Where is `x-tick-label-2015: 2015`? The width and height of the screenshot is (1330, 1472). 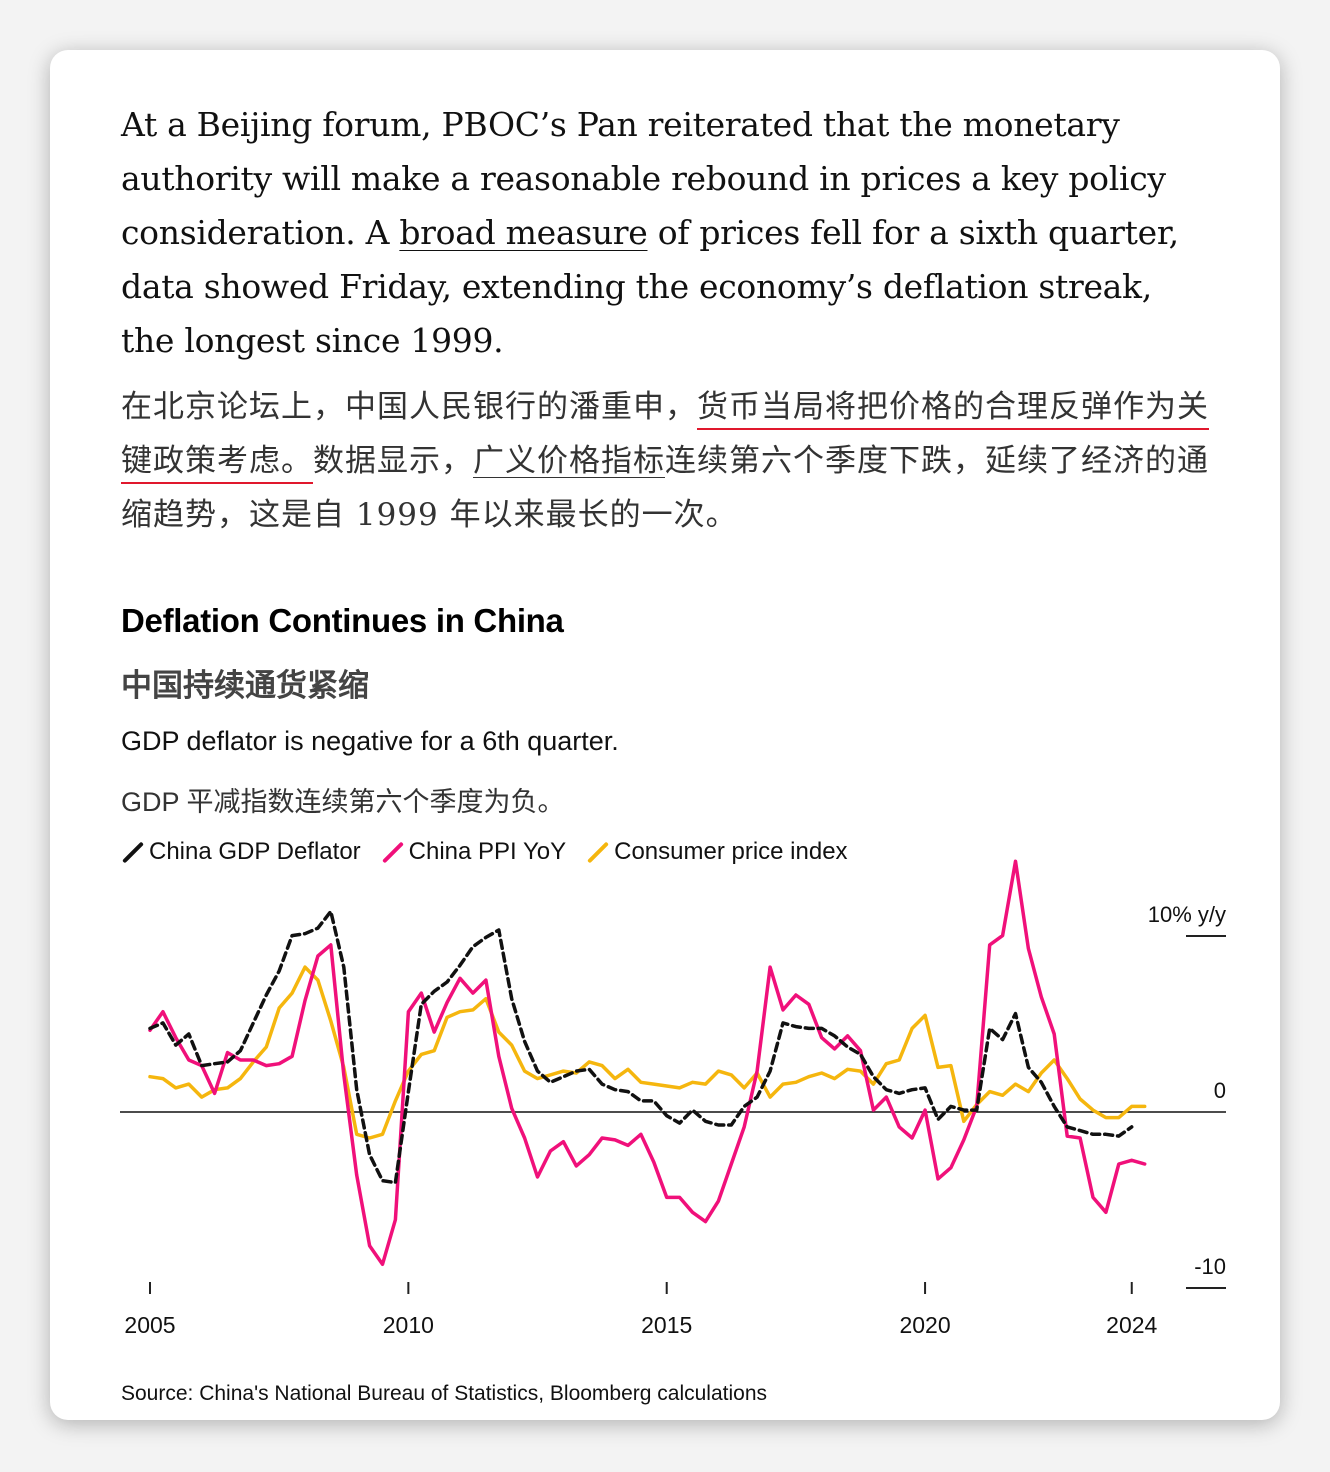 x-tick-label-2015: 2015 is located at coordinates (666, 1325).